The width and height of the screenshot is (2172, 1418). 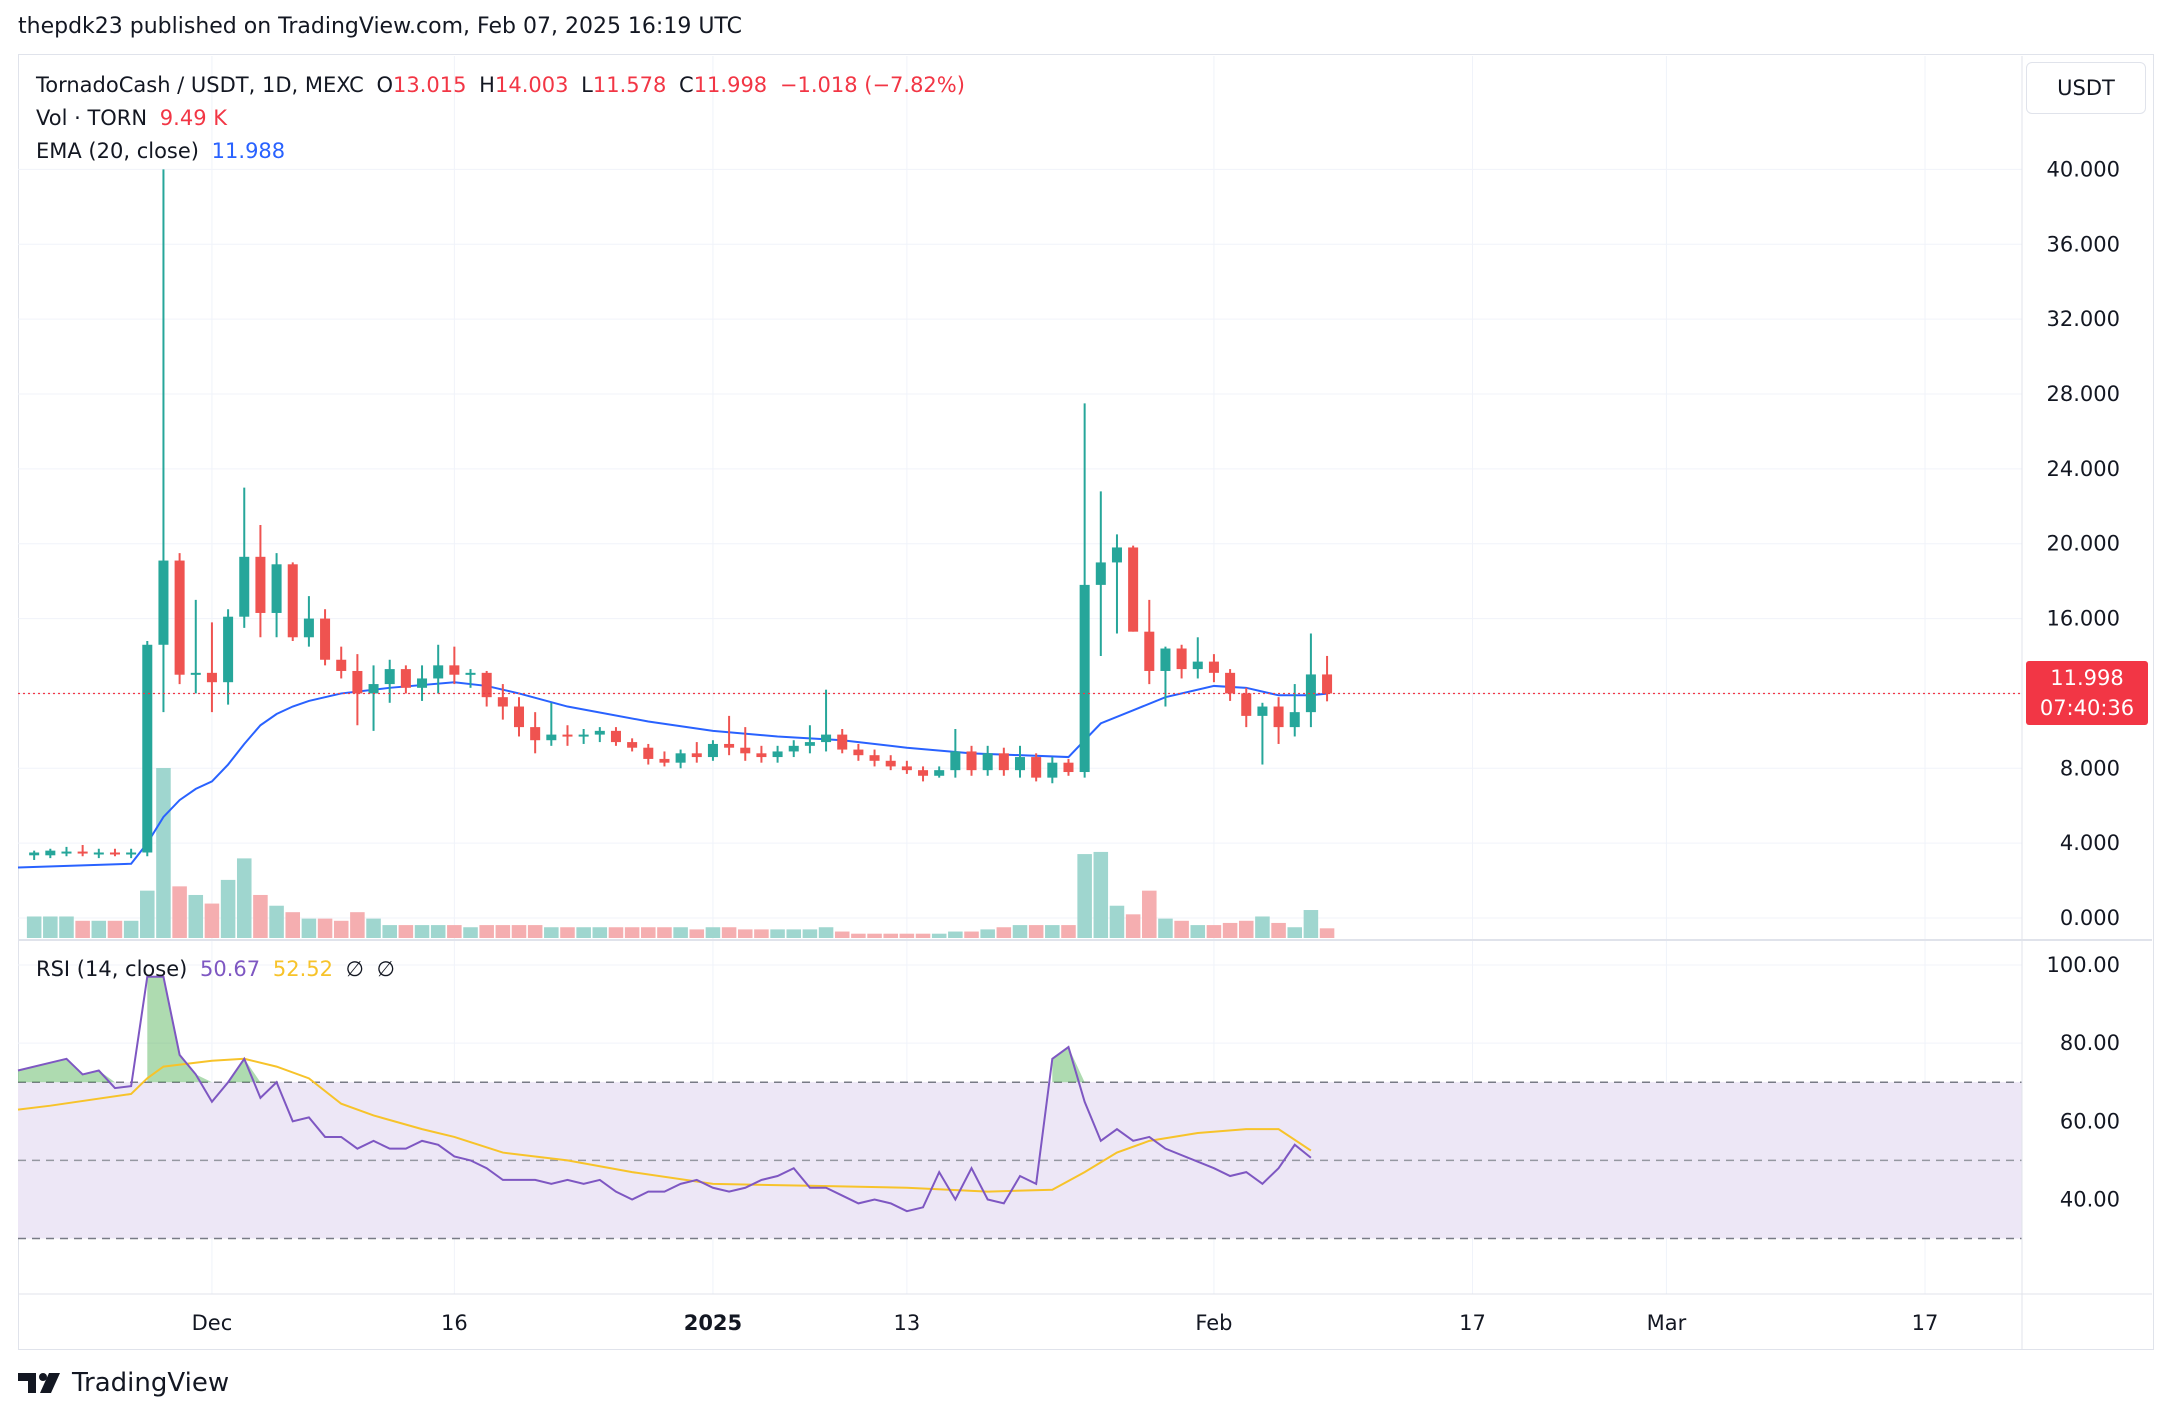 I want to click on time-tick-label: Mar, so click(x=1667, y=1323).